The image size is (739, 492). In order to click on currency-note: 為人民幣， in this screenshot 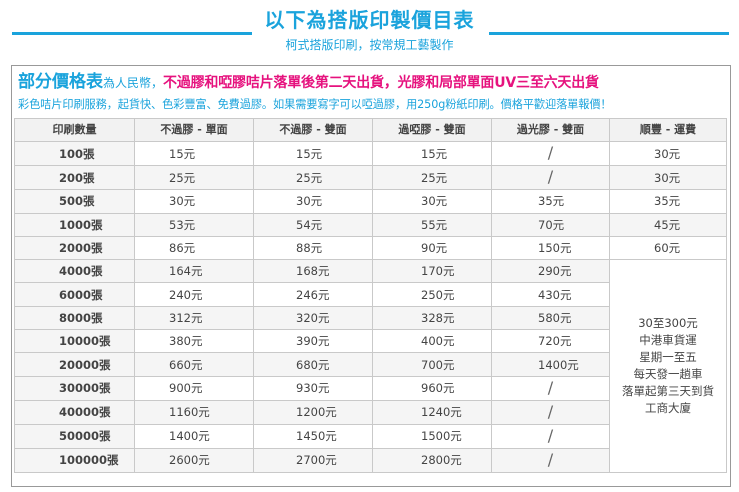, I will do `click(133, 83)`.